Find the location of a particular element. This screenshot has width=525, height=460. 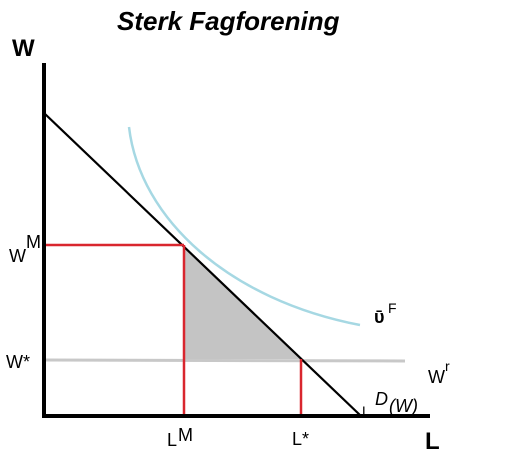

wm-label-sup: M is located at coordinates (33, 242).